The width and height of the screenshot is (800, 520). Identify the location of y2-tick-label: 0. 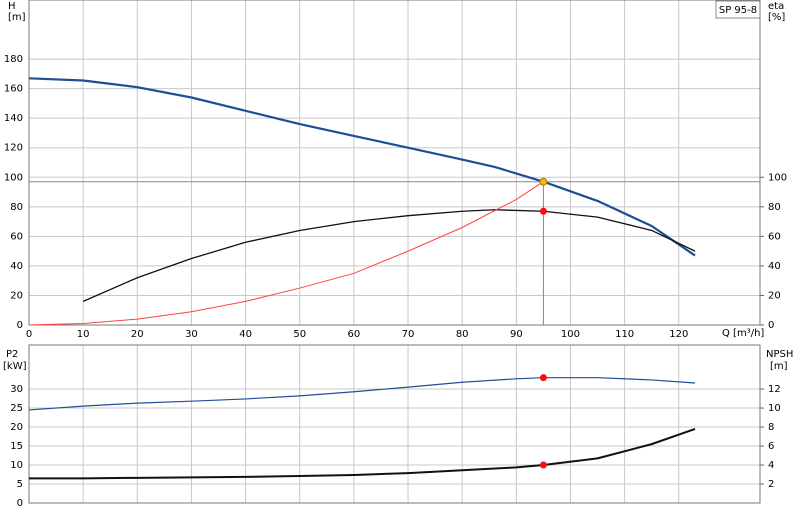
(771, 325).